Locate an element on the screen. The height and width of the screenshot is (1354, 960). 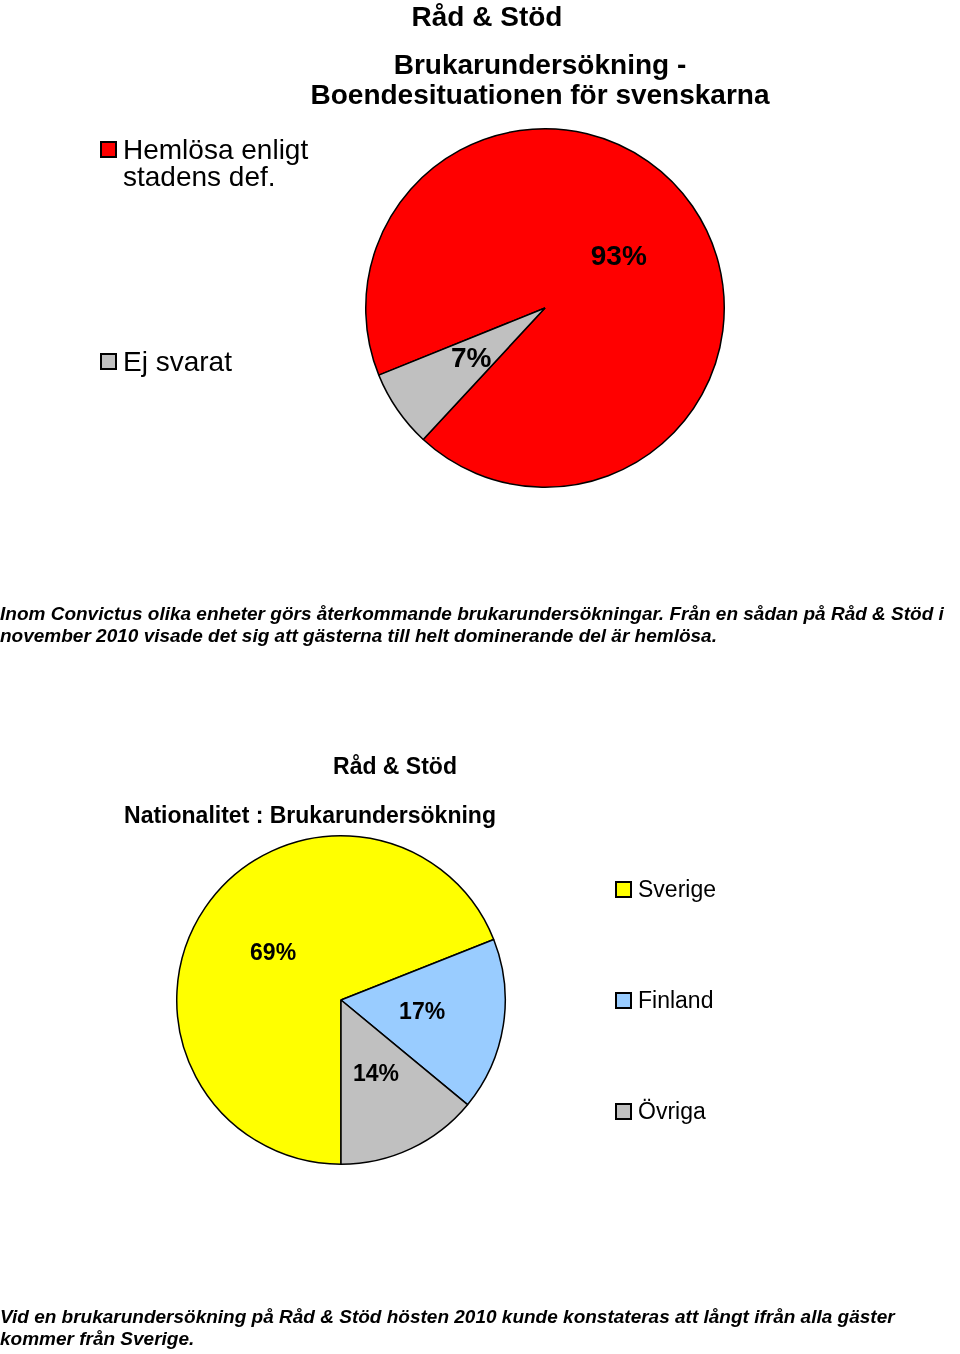
data-label: 69% is located at coordinates (273, 952).